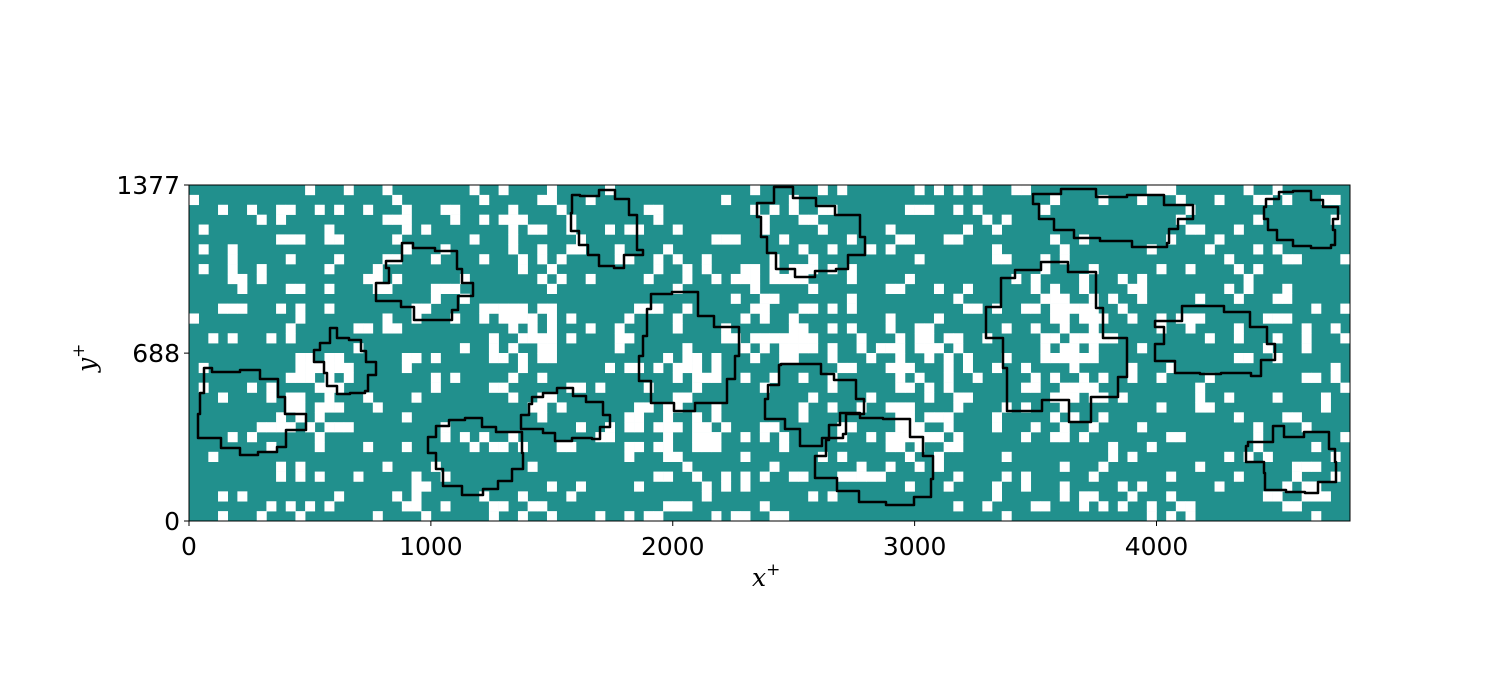 The height and width of the screenshot is (700, 1500). Describe the element at coordinates (148, 185) in the screenshot. I see `y-tick-label: 1377` at that location.